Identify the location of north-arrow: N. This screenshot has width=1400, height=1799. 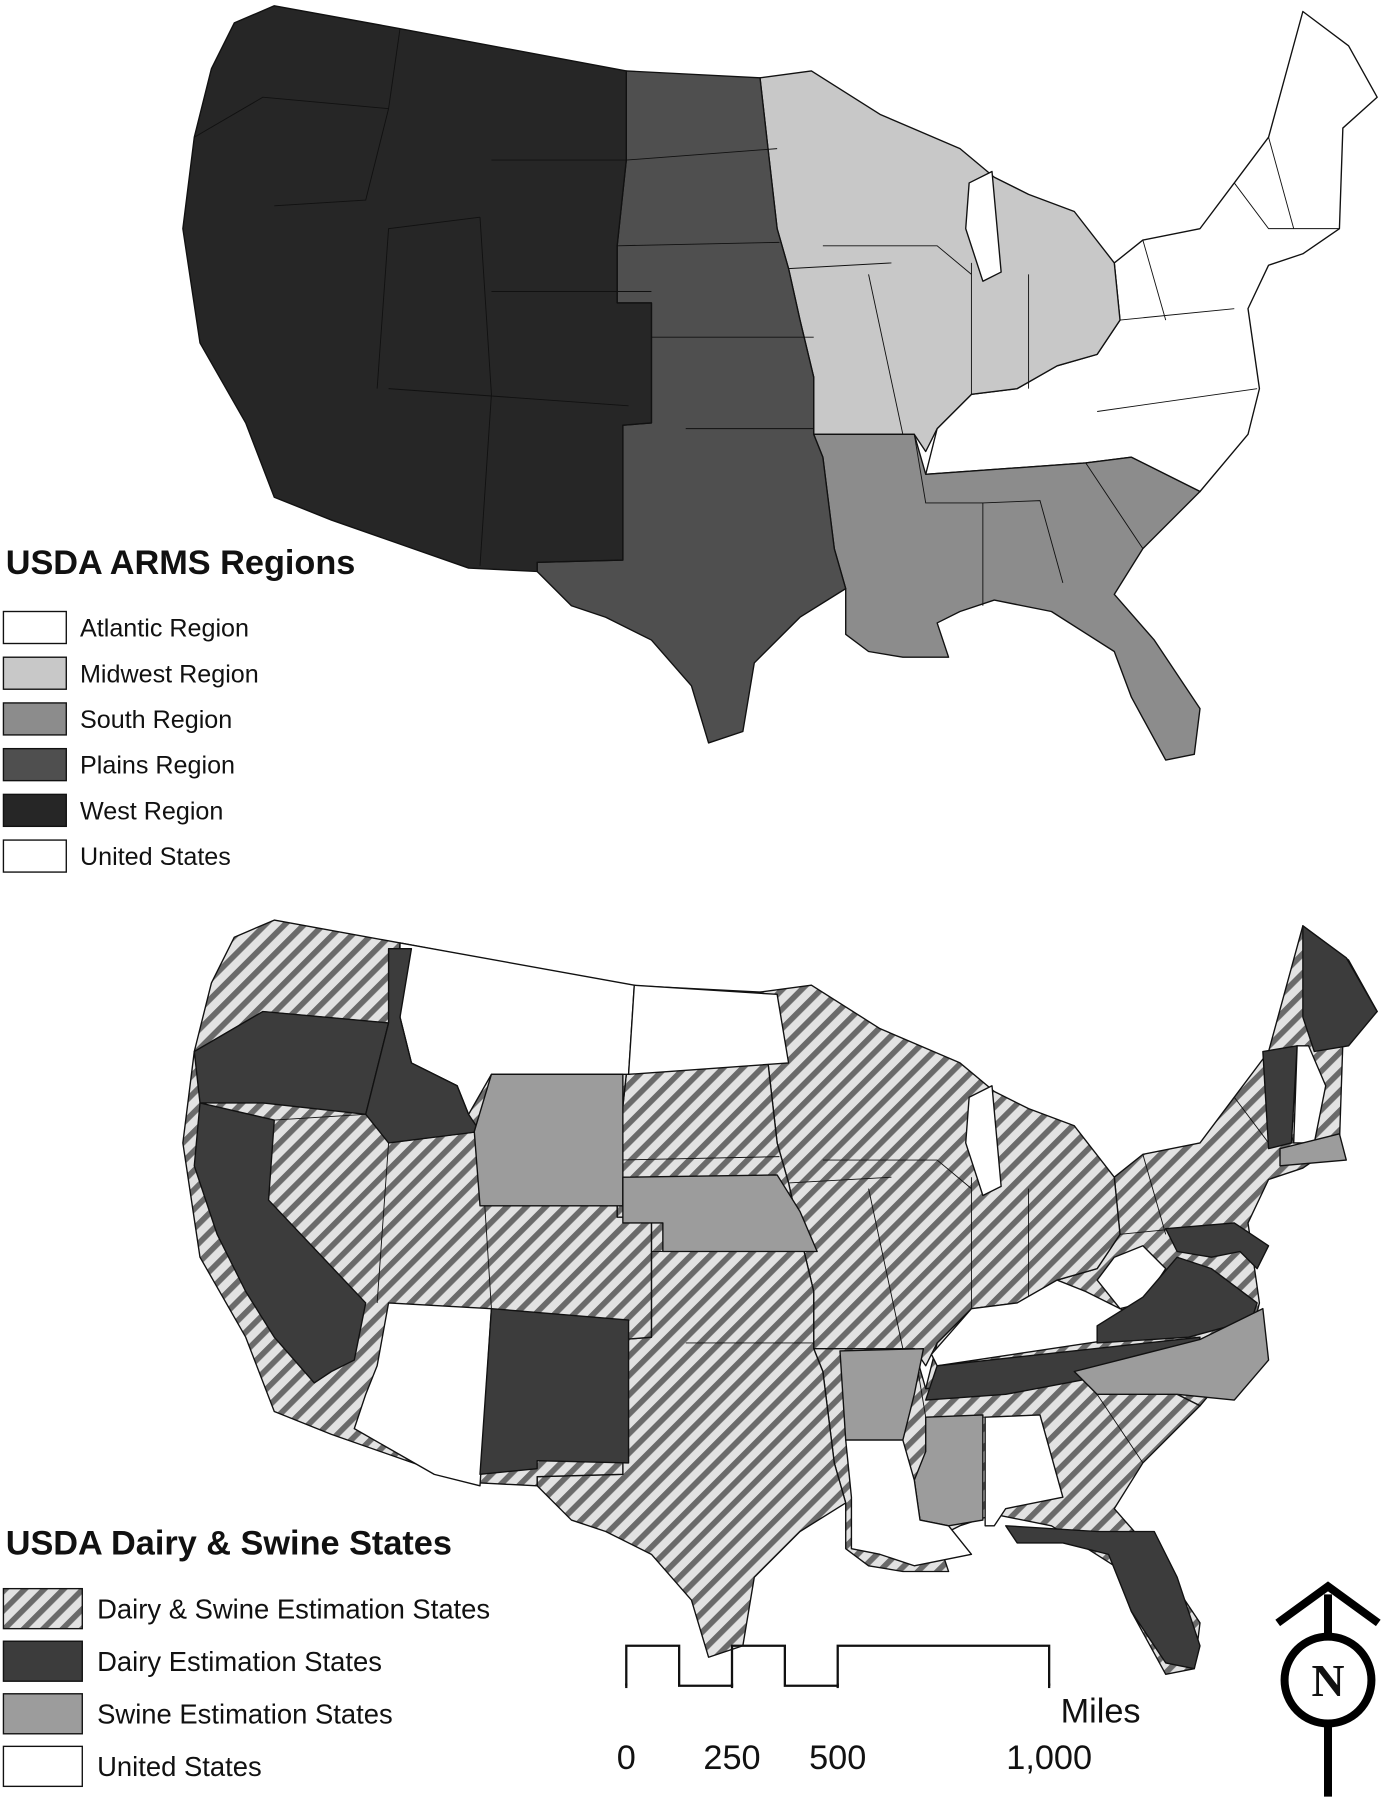
(1328, 1689).